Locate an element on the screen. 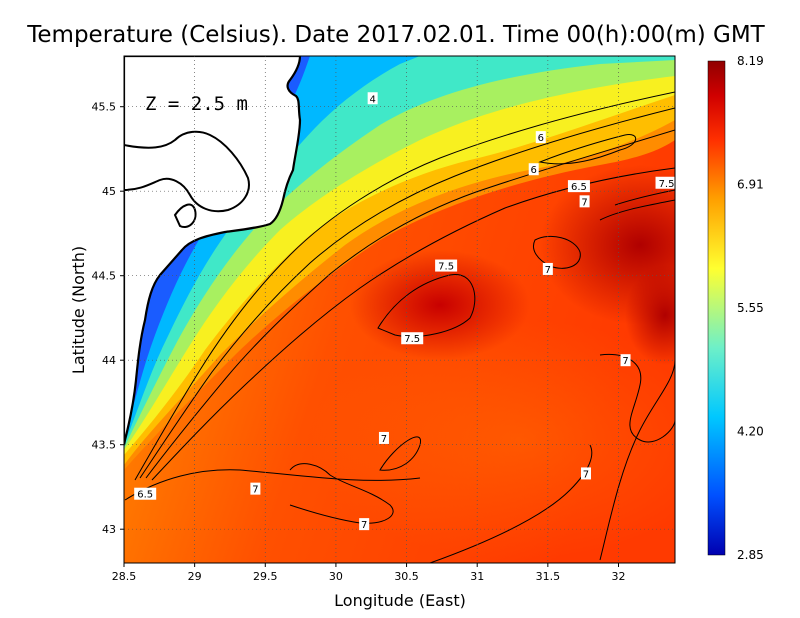 The width and height of the screenshot is (800, 618). y-tick-label: 43.5 is located at coordinates (104, 445).